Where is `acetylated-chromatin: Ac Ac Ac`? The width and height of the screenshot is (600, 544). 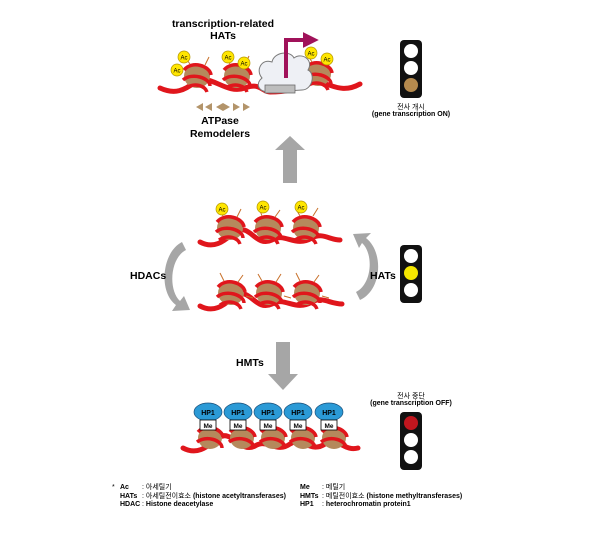 acetylated-chromatin: Ac Ac Ac is located at coordinates (270, 224).